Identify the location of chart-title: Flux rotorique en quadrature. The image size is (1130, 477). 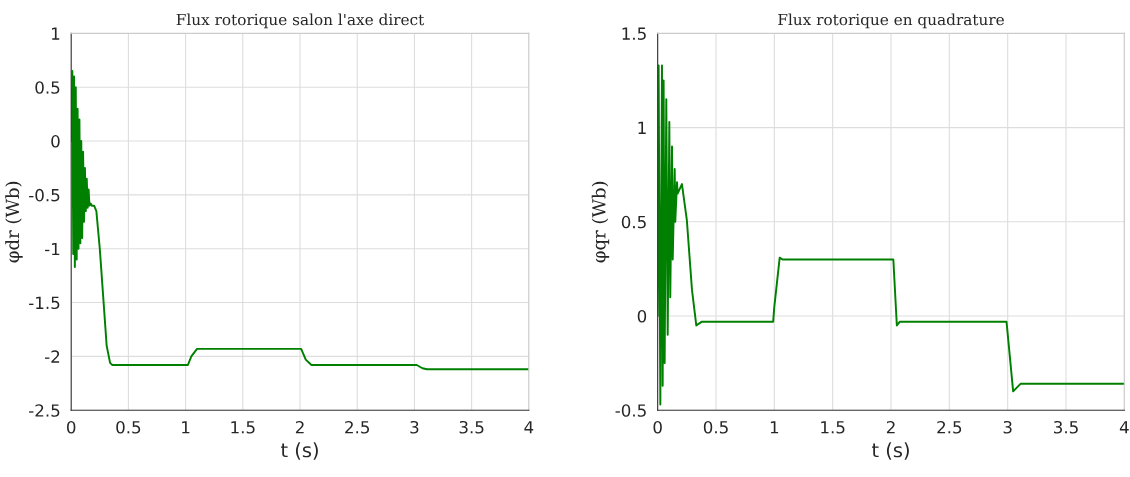
(891, 21).